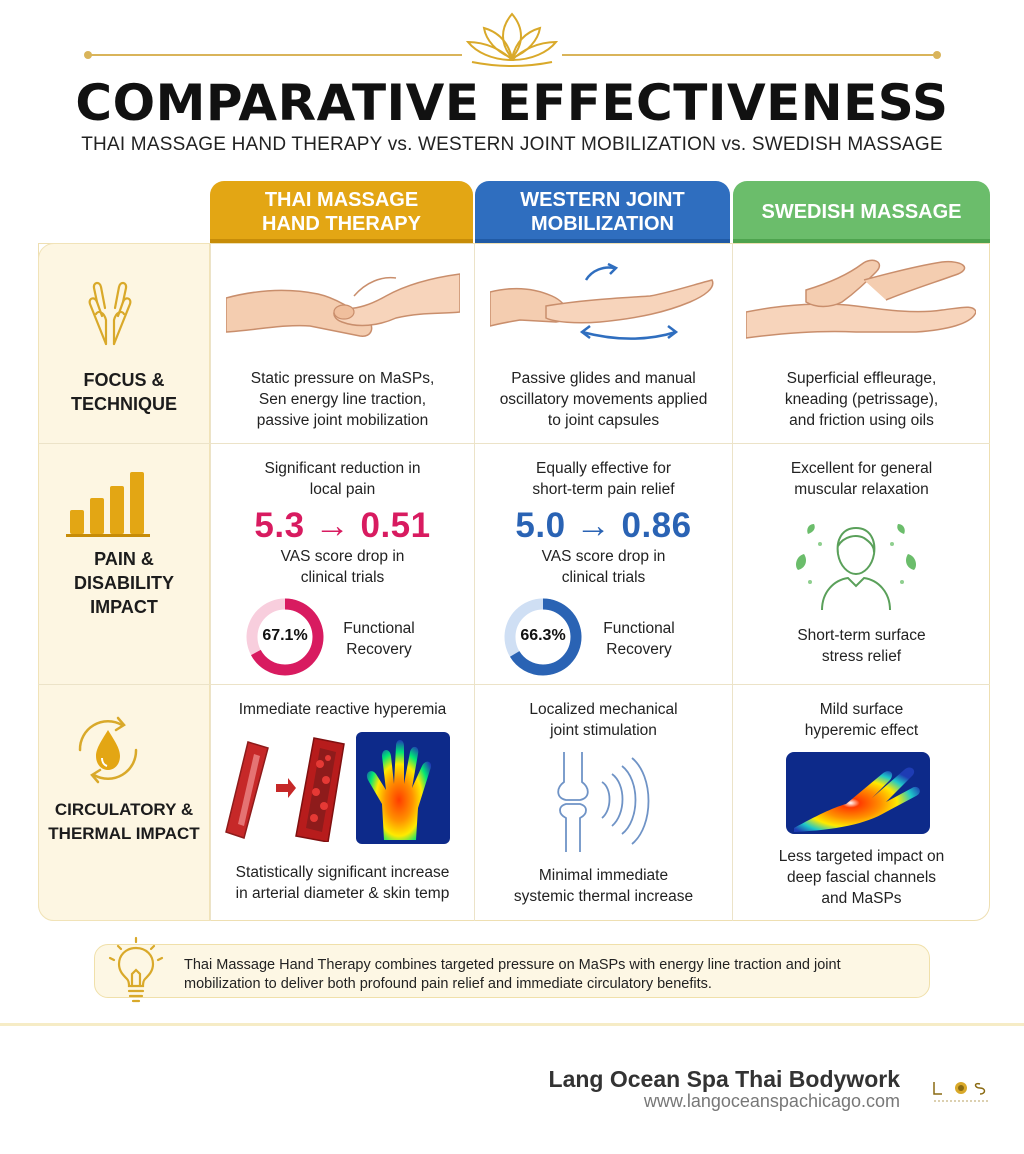 This screenshot has height=1154, width=1024. I want to click on column-header-swedish: SWEDISH MASSAGE, so click(861, 212).